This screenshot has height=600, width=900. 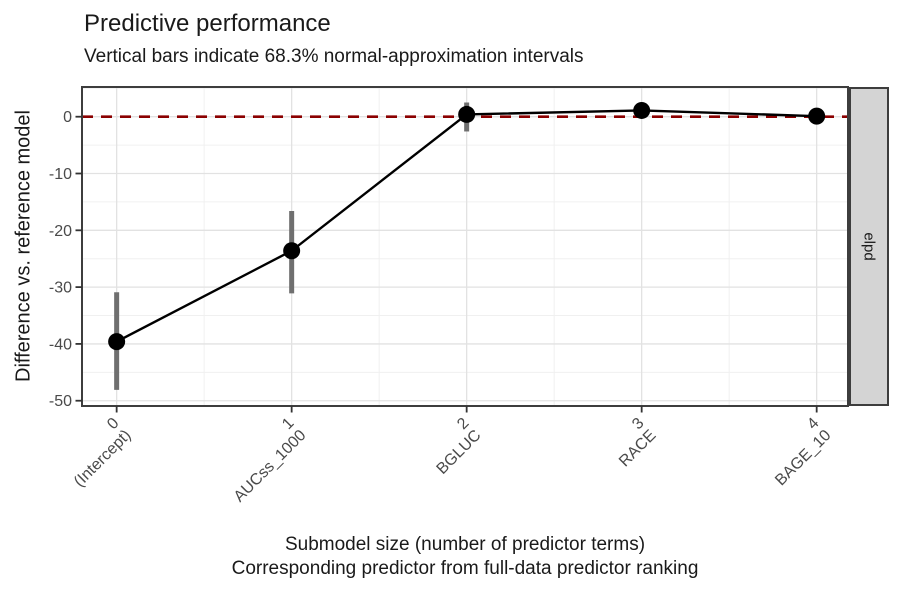 What do you see at coordinates (60, 288) in the screenshot?
I see `y-tick-label: -30` at bounding box center [60, 288].